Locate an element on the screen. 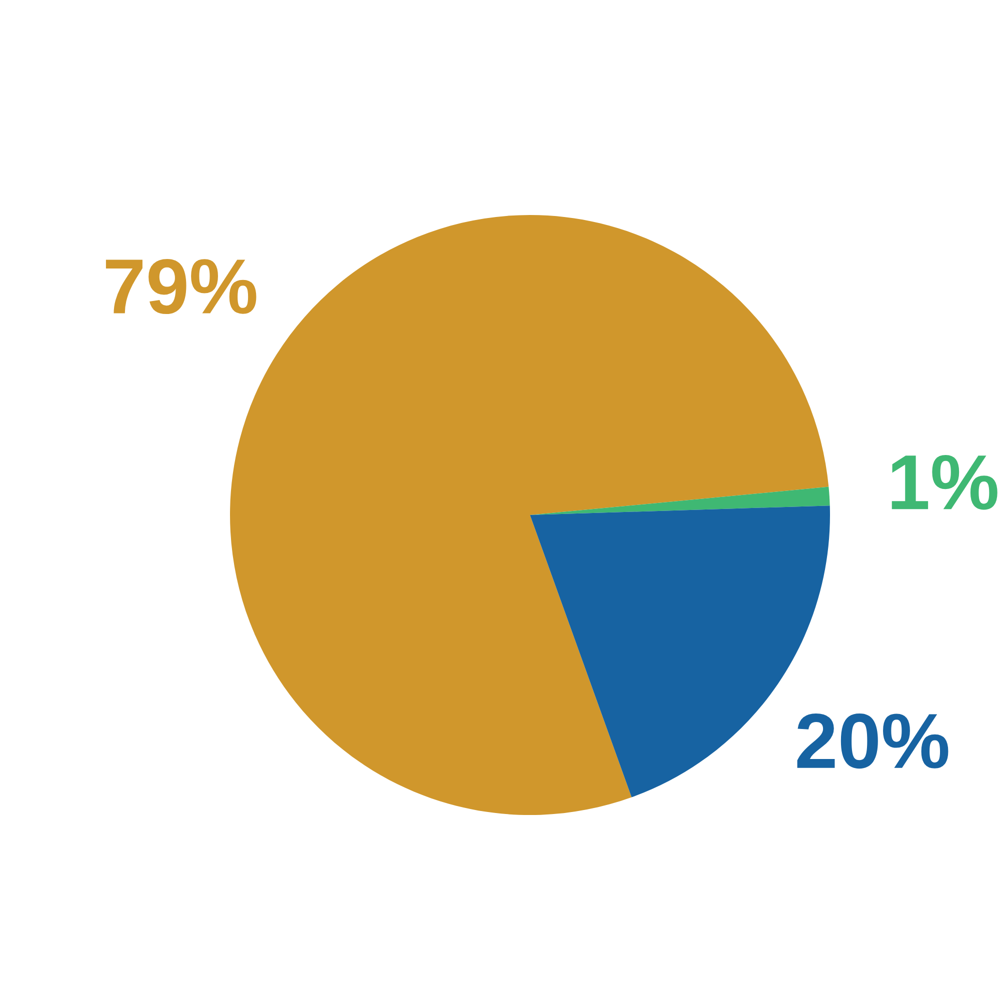  pie-slice is located at coordinates (680, 500).